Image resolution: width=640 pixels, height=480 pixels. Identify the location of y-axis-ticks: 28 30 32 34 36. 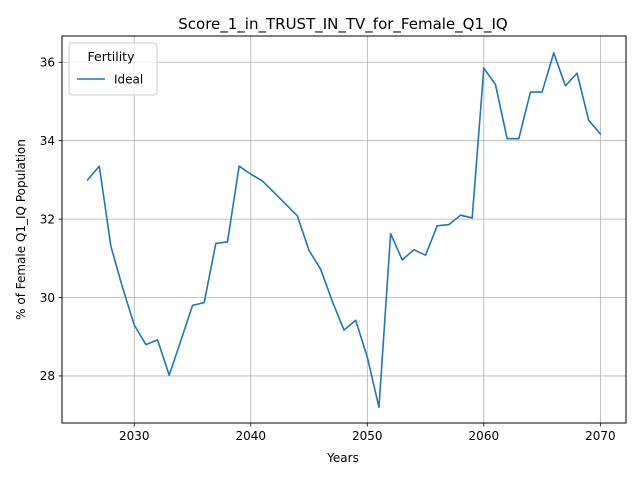
(51, 219).